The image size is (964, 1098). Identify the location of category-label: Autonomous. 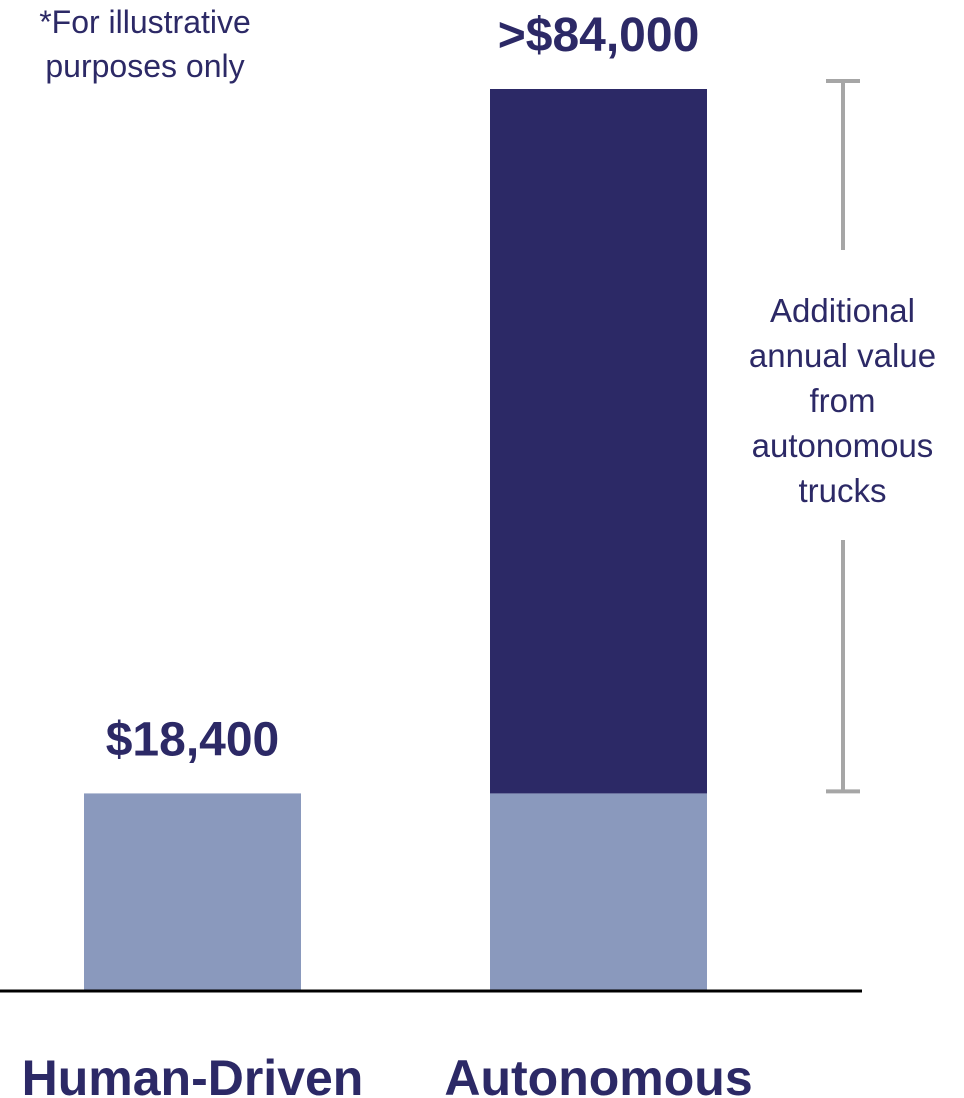
(598, 1074).